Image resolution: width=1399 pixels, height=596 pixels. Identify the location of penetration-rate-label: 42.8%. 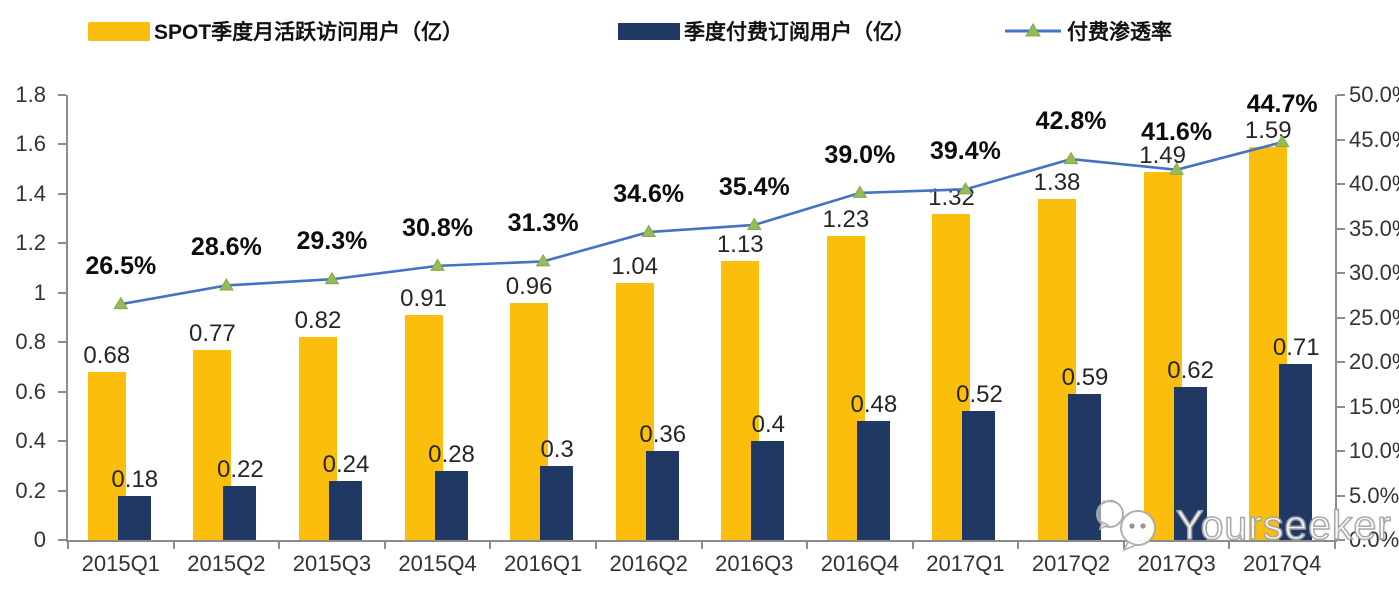
(1071, 121).